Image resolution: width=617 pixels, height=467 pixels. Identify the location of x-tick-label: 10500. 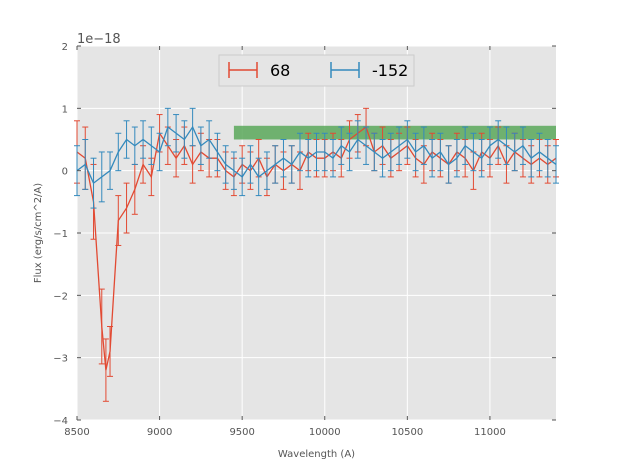
(407, 432).